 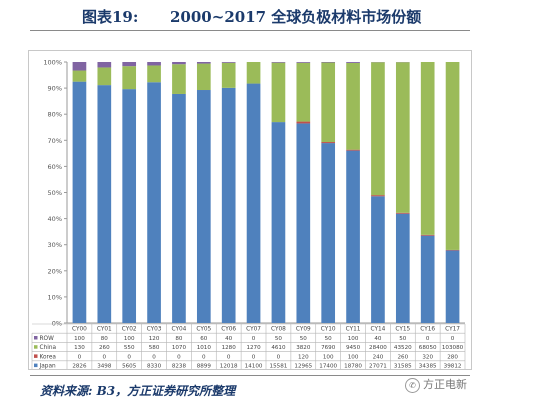 What do you see at coordinates (328, 367) in the screenshot?
I see `data-label-japan: 17400` at bounding box center [328, 367].